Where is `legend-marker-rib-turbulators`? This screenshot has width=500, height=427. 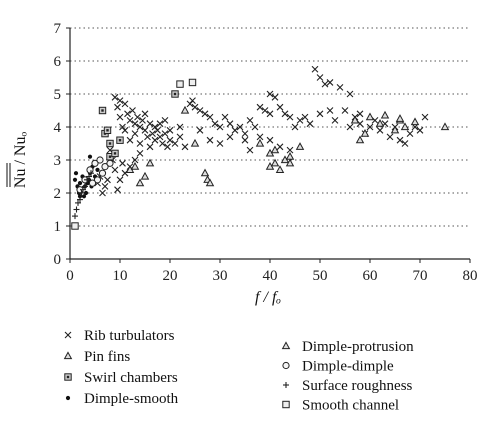
legend-marker-rib-turbulators is located at coordinates (68, 335).